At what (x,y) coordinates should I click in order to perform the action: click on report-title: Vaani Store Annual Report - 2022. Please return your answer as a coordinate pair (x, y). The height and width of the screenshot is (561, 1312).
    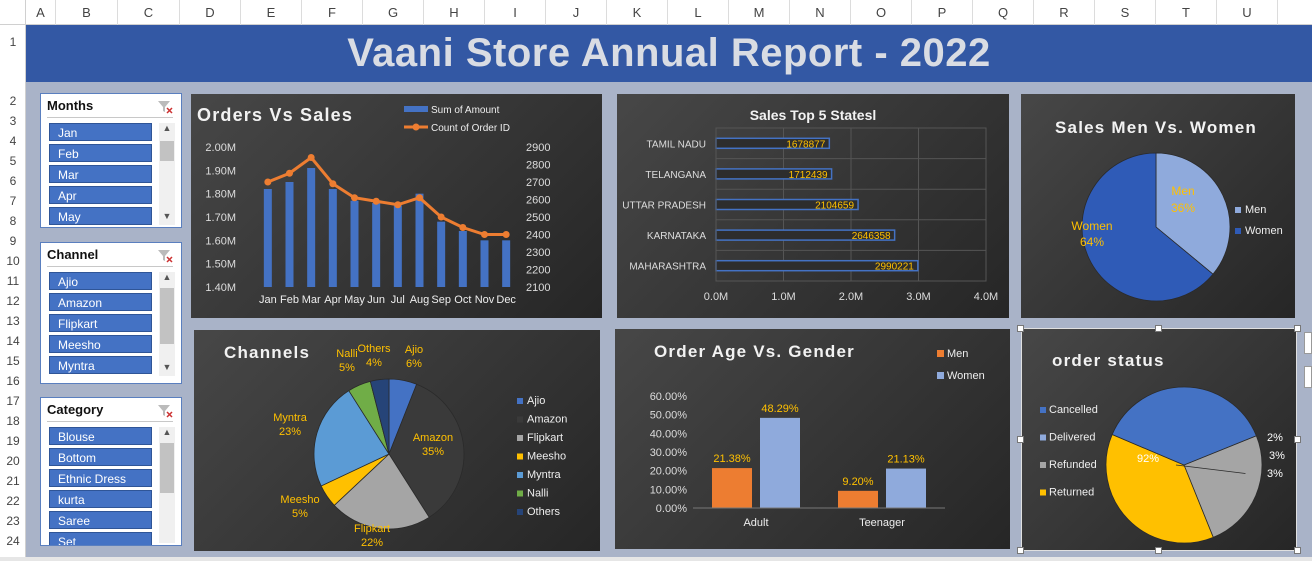
    Looking at the image, I should click on (669, 53).